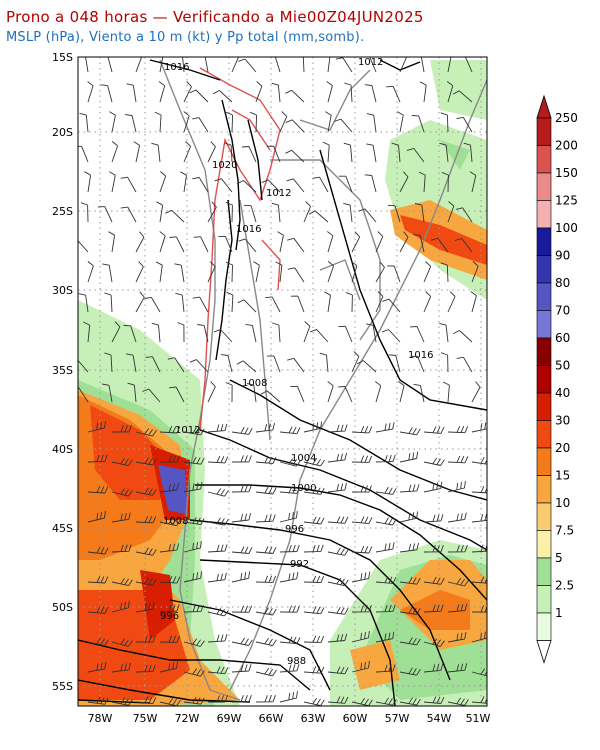  What do you see at coordinates (62, 449) in the screenshot?
I see `lat-label: 40S` at bounding box center [62, 449].